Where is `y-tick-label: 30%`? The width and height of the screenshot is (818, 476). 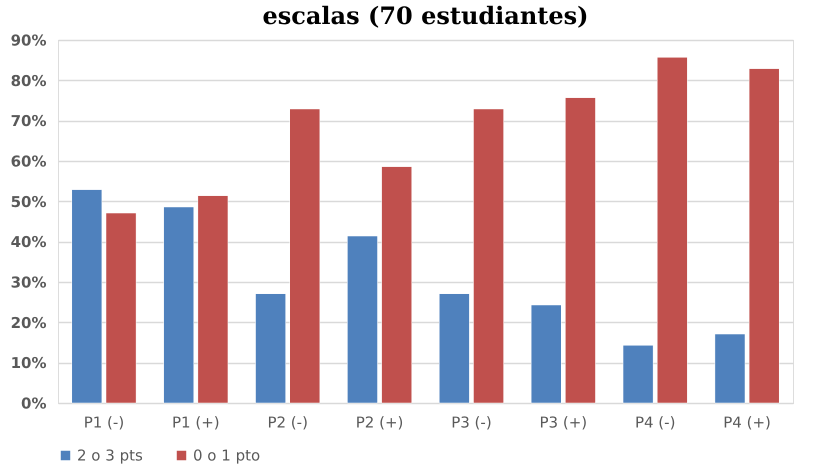 y-tick-label: 30% is located at coordinates (28, 283).